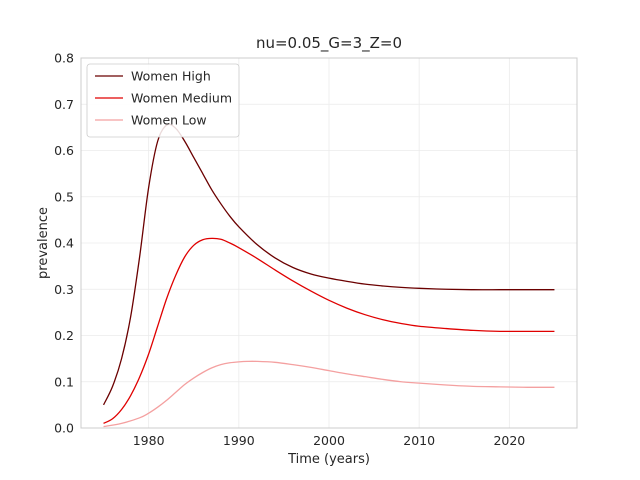 The width and height of the screenshot is (640, 480). I want to click on y-tick-label: 0.6, so click(64, 150).